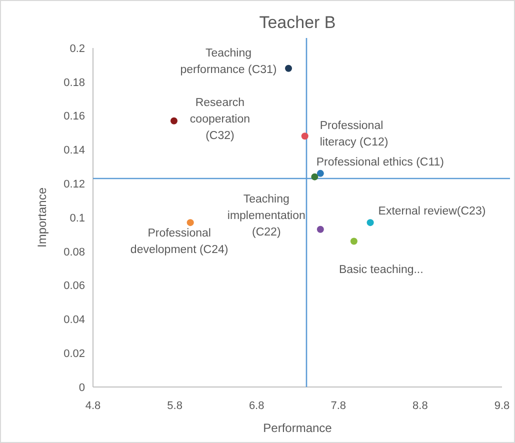 The image size is (515, 443). Describe the element at coordinates (74, 184) in the screenshot. I see `y-tick-label: 0.12` at that location.